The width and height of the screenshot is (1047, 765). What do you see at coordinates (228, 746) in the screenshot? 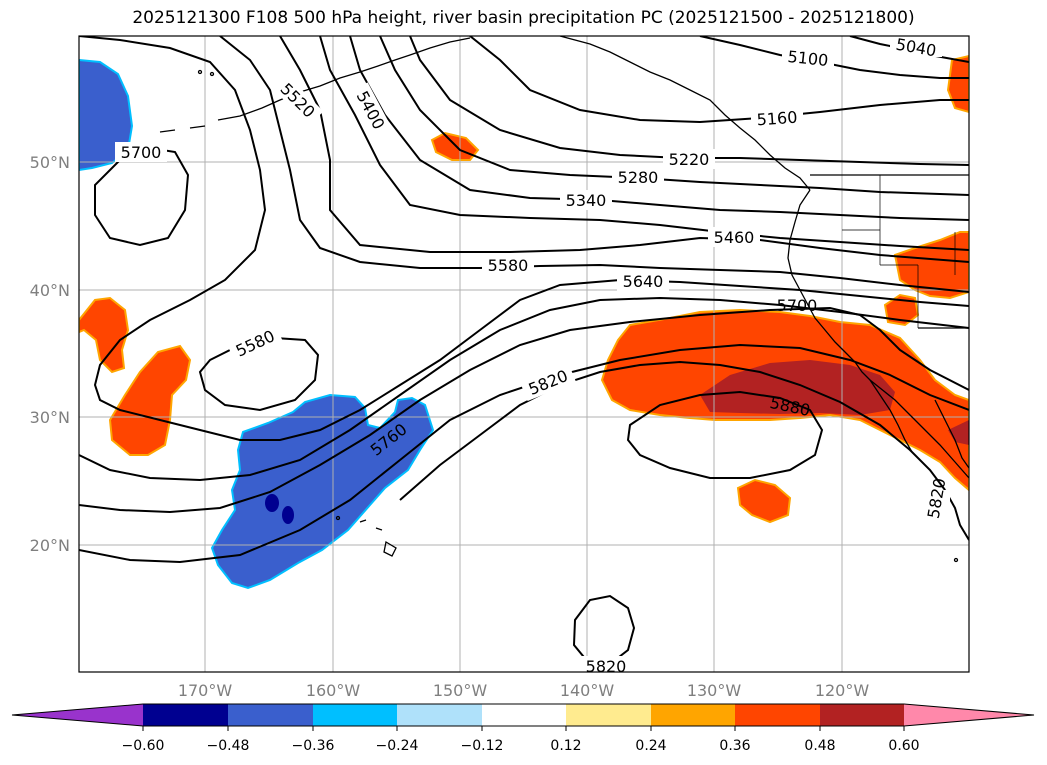
I see `colorbar-tick-label: −0.48` at bounding box center [228, 746].